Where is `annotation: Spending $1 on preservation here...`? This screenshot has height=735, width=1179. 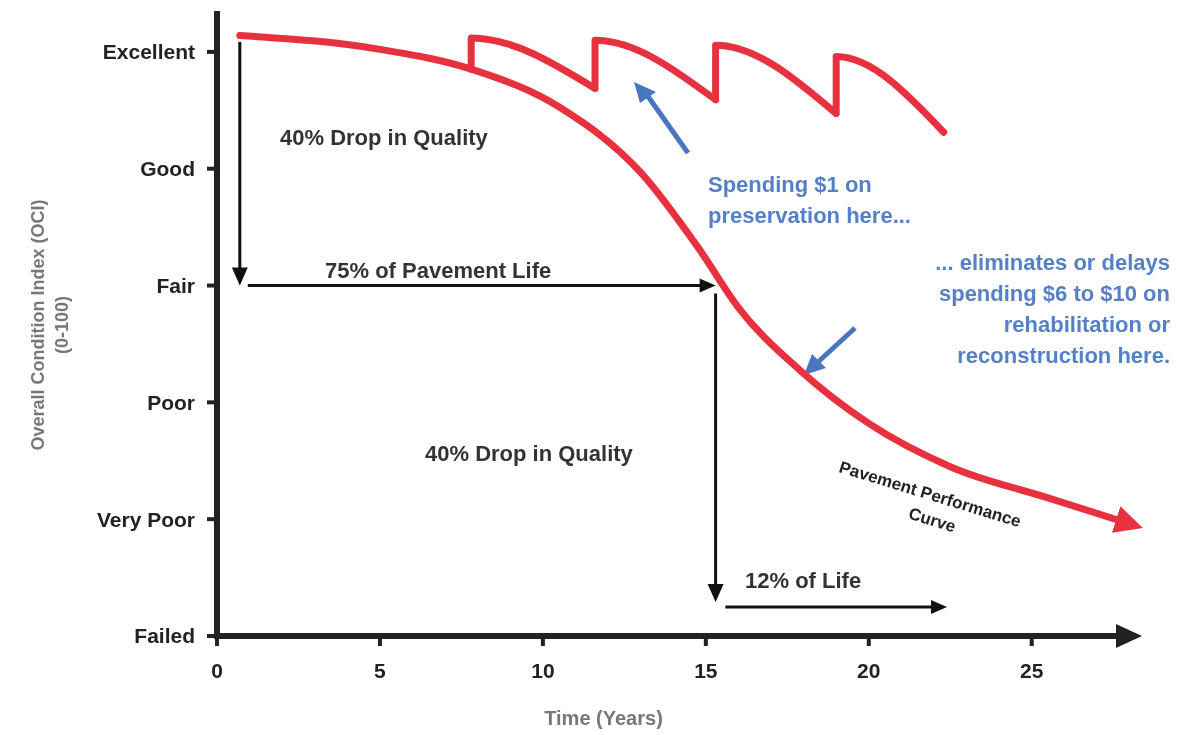 annotation: Spending $1 on preservation here... is located at coordinates (809, 200).